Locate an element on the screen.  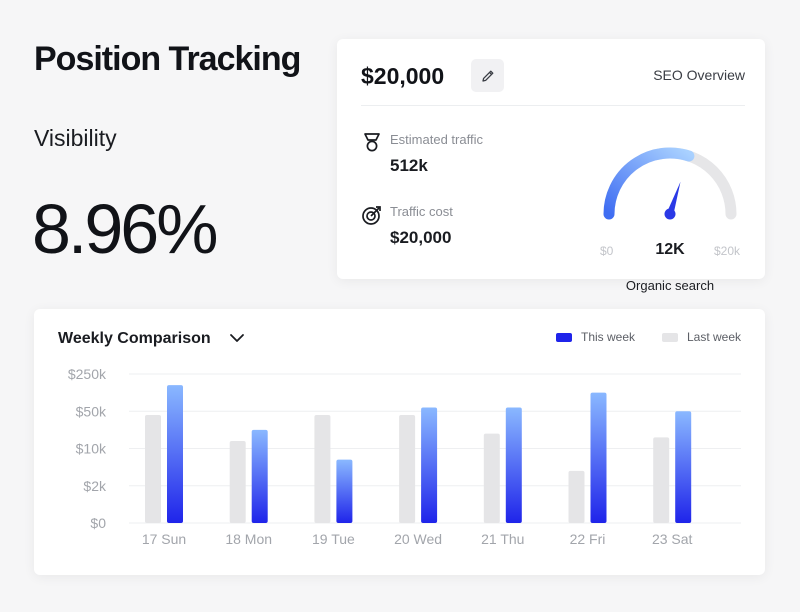
legend-this-week: This week is located at coordinates (595, 337).